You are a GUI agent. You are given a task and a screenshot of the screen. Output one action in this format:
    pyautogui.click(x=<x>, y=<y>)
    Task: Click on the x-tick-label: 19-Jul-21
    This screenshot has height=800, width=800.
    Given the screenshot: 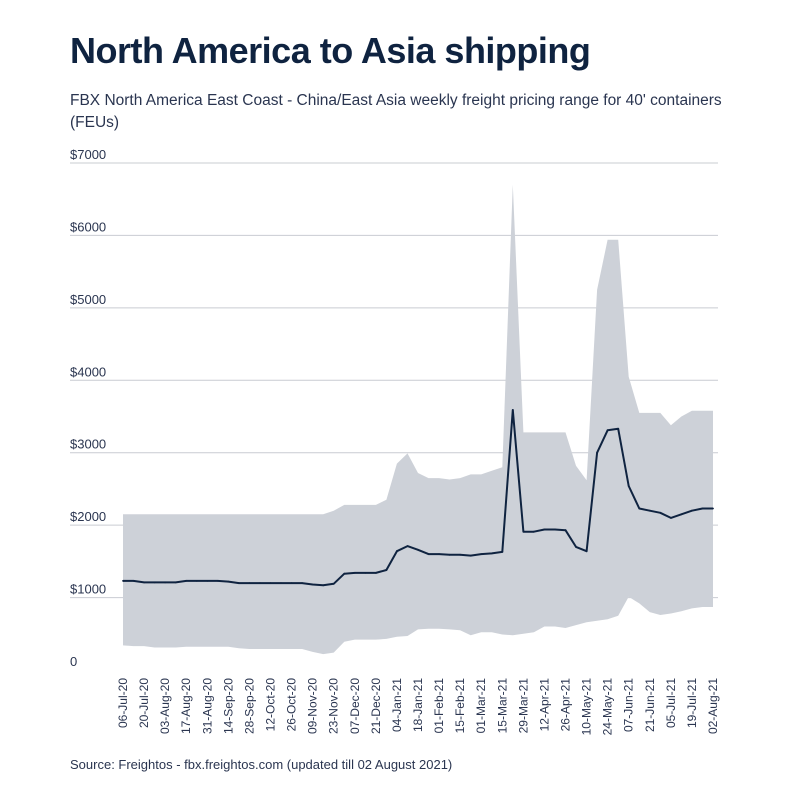 What is the action you would take?
    pyautogui.click(x=692, y=703)
    